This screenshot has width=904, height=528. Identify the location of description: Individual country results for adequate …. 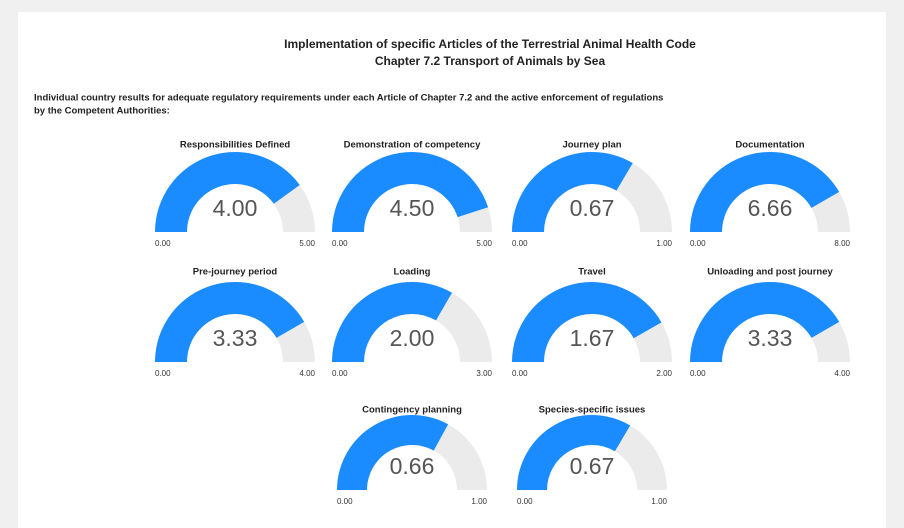
(348, 98).